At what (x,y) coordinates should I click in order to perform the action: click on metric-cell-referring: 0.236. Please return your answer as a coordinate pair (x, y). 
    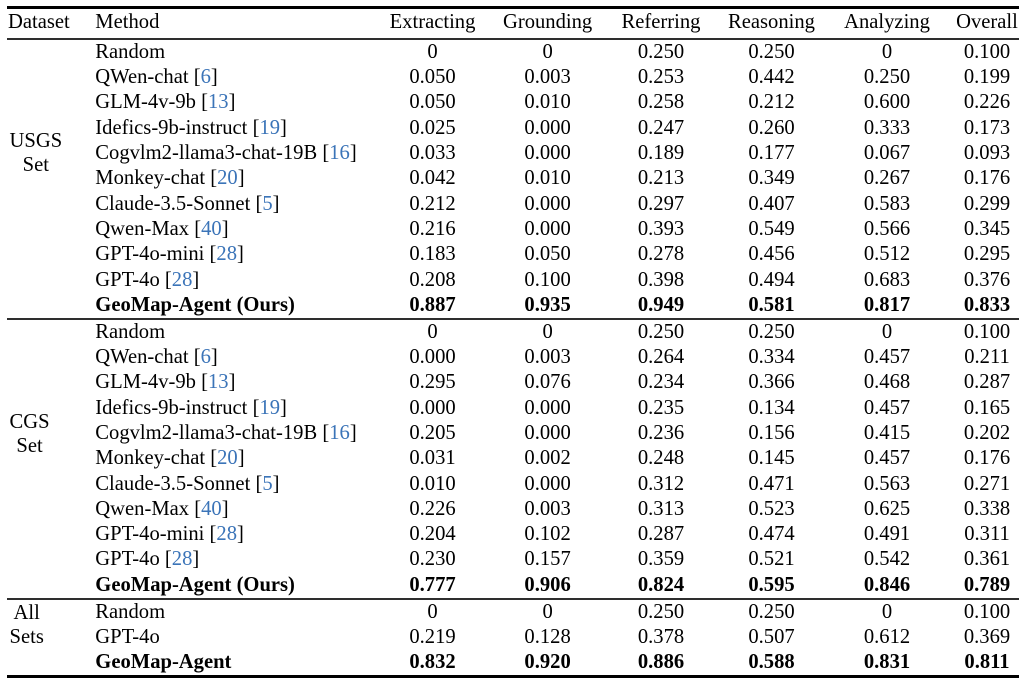
    Looking at the image, I should click on (661, 432).